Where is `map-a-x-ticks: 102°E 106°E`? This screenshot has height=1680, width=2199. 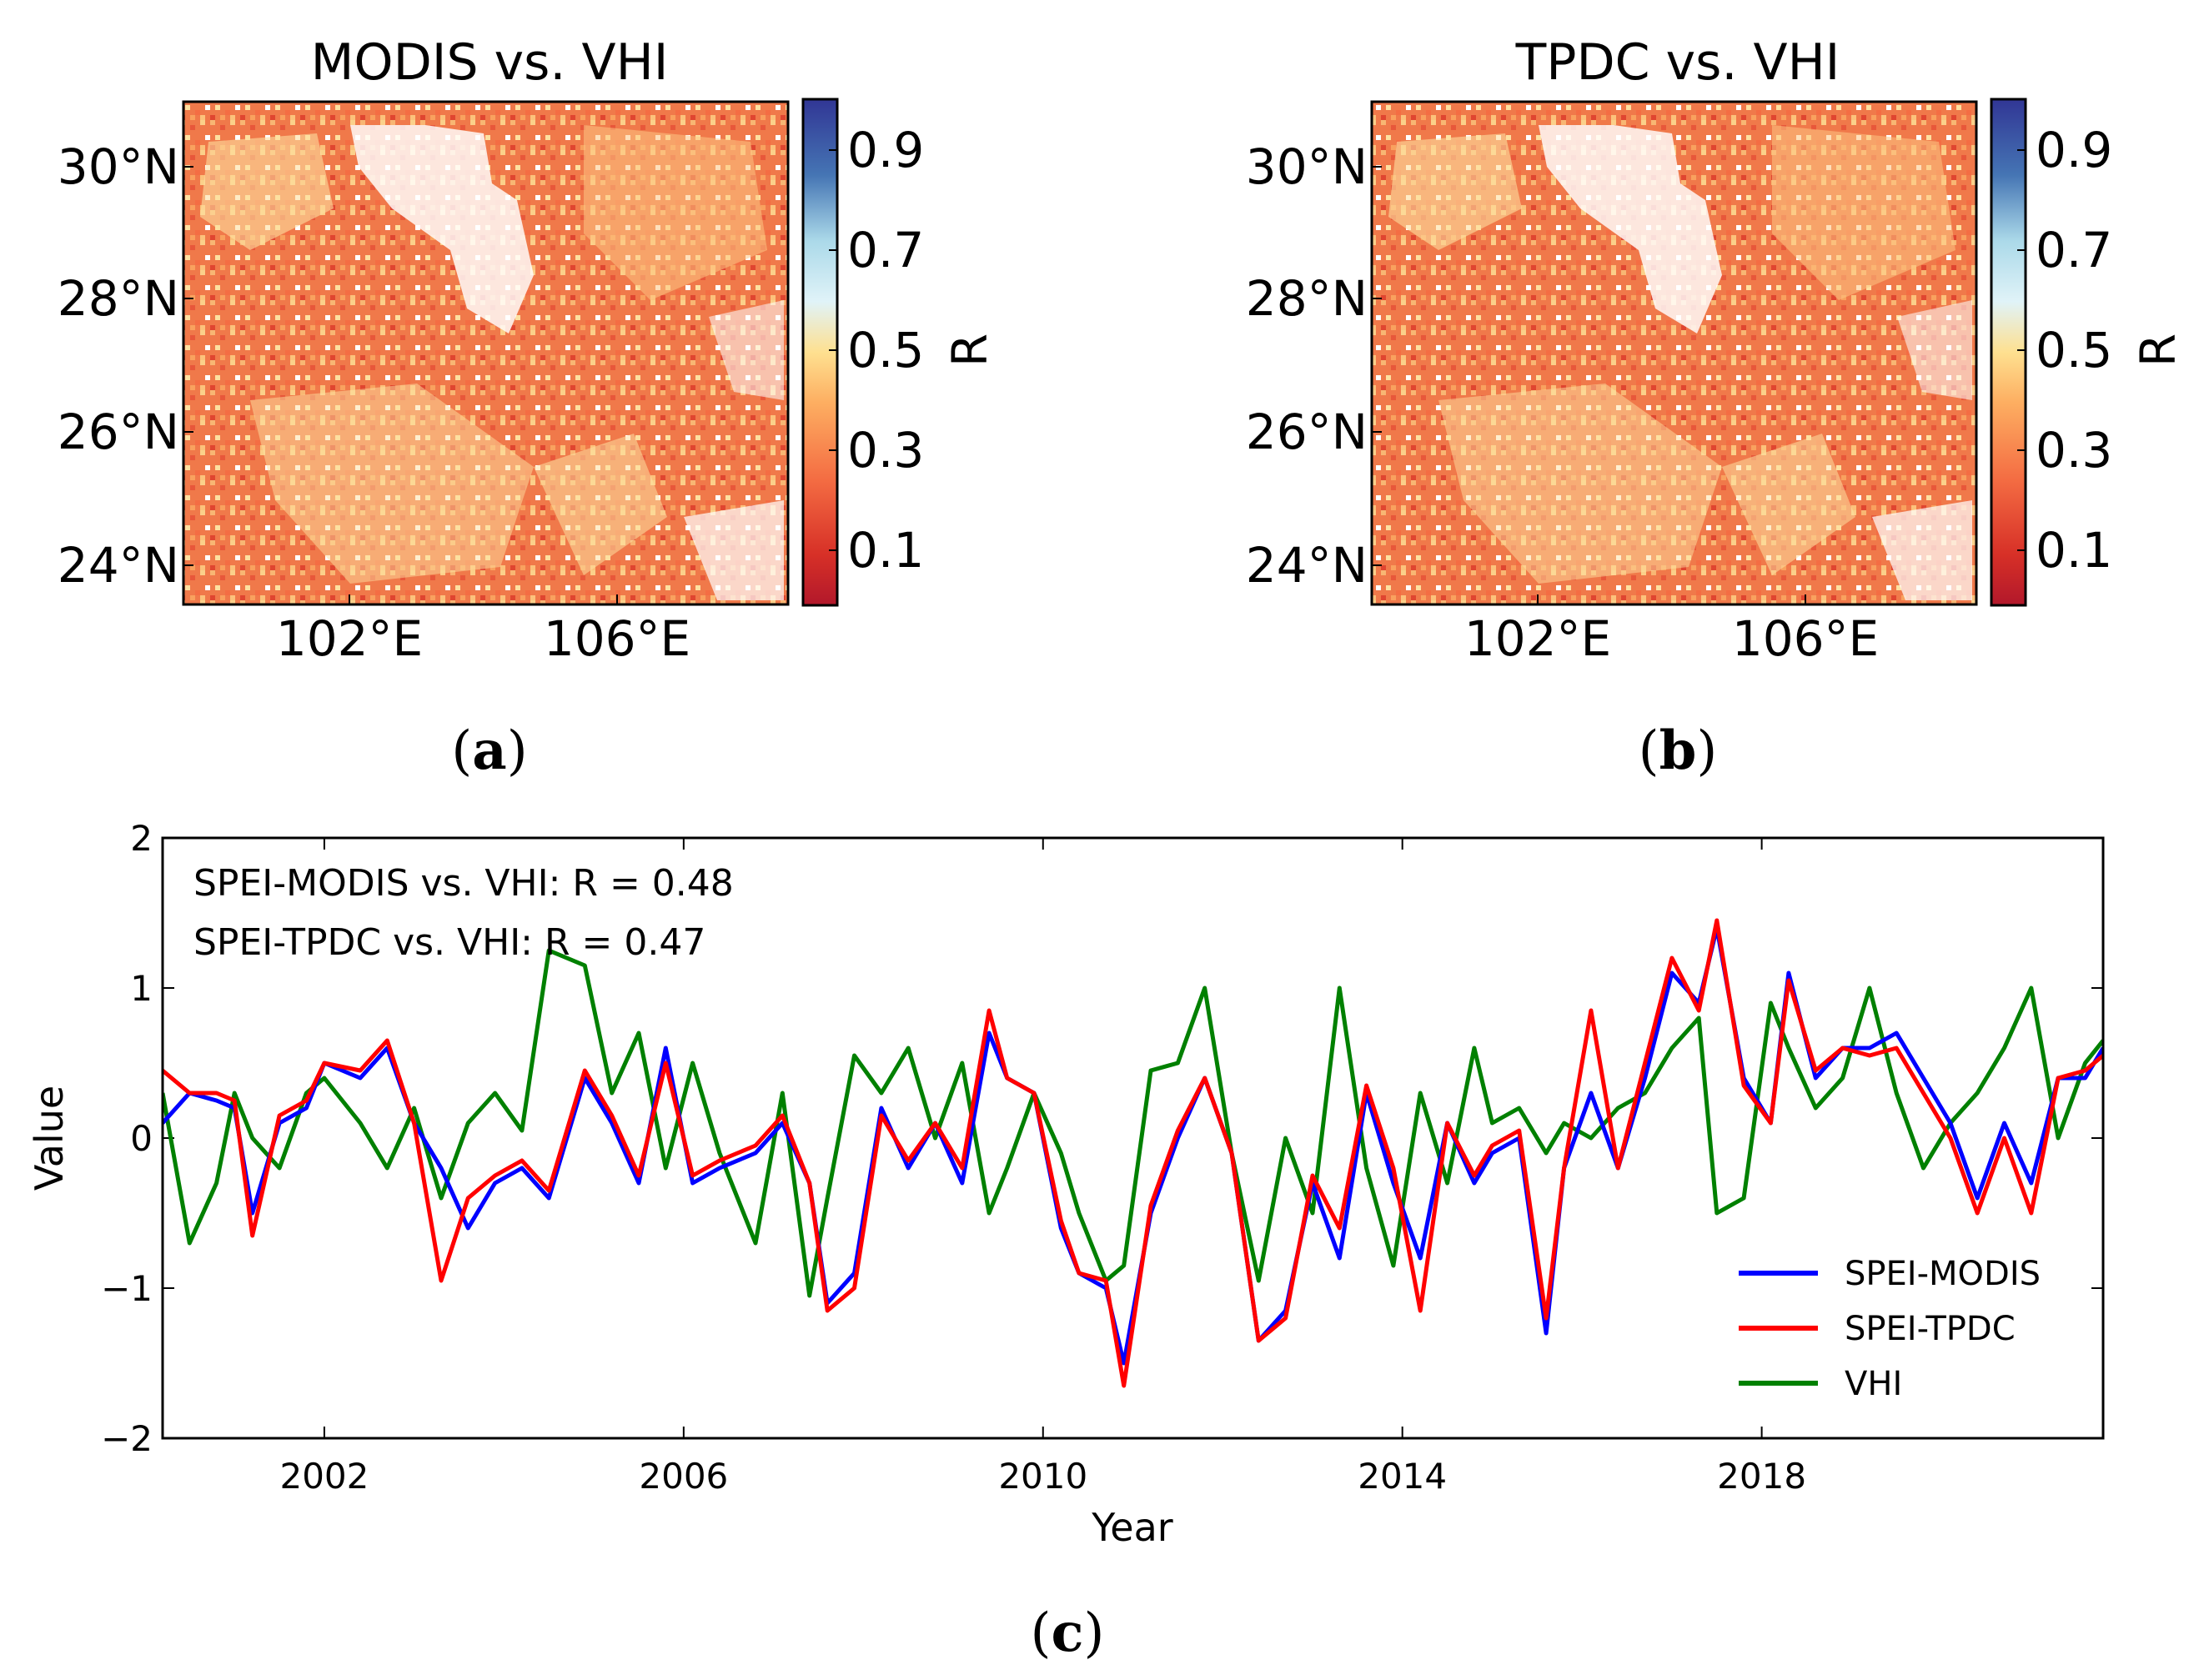 map-a-x-ticks: 102°E 106°E is located at coordinates (483, 630).